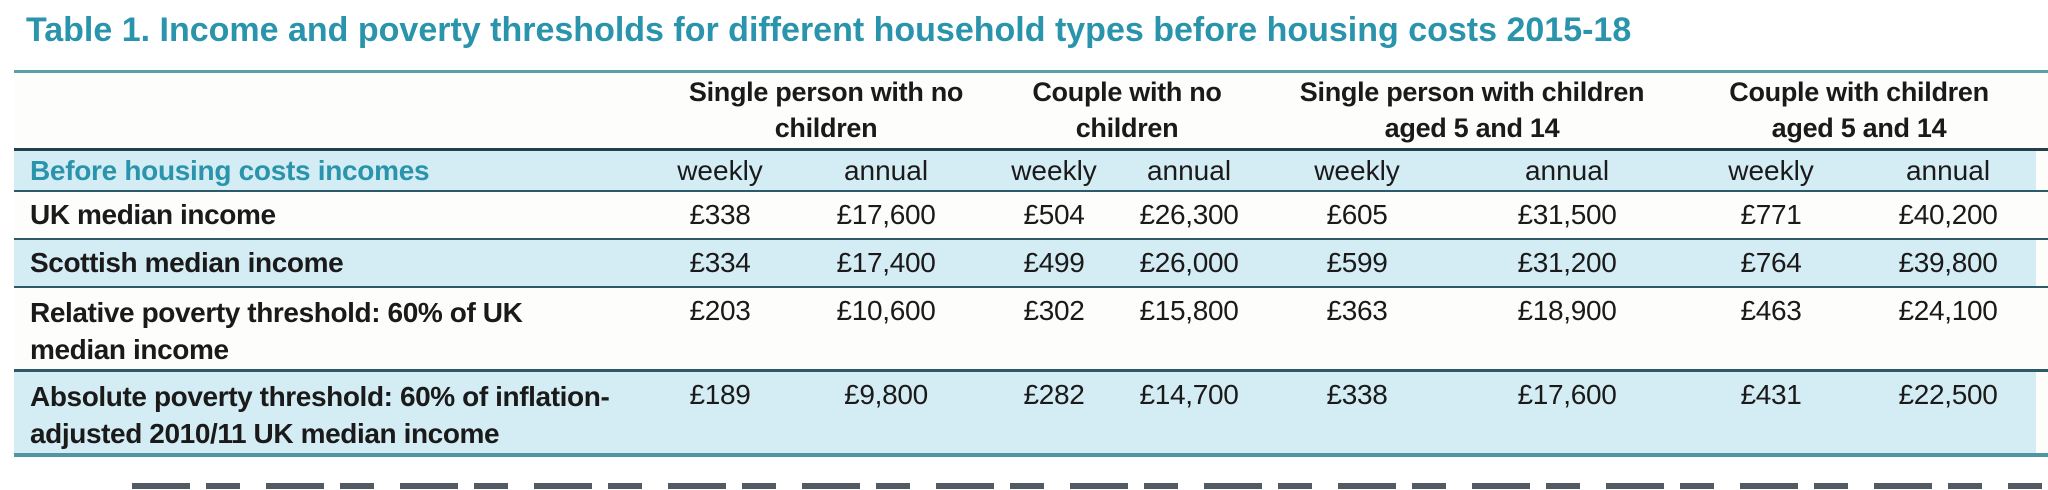  I want to click on value-cell: £31,500, so click(1567, 216).